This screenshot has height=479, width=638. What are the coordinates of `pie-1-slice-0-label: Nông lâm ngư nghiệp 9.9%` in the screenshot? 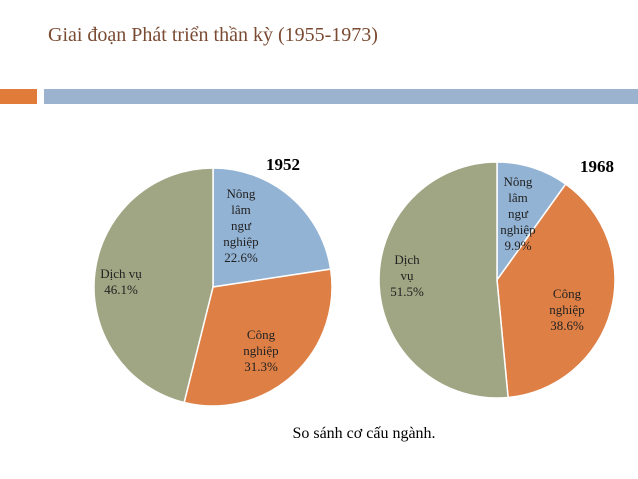 It's located at (517, 213).